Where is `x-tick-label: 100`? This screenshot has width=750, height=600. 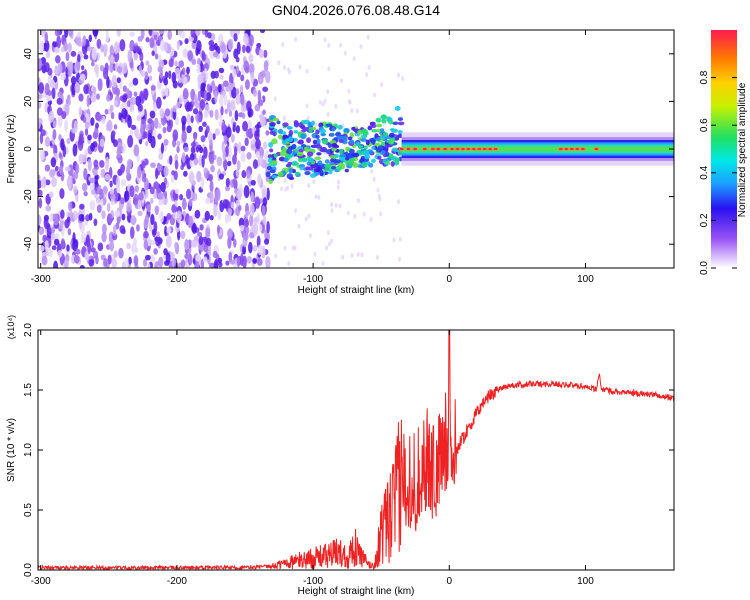
x-tick-label: 100 is located at coordinates (585, 279).